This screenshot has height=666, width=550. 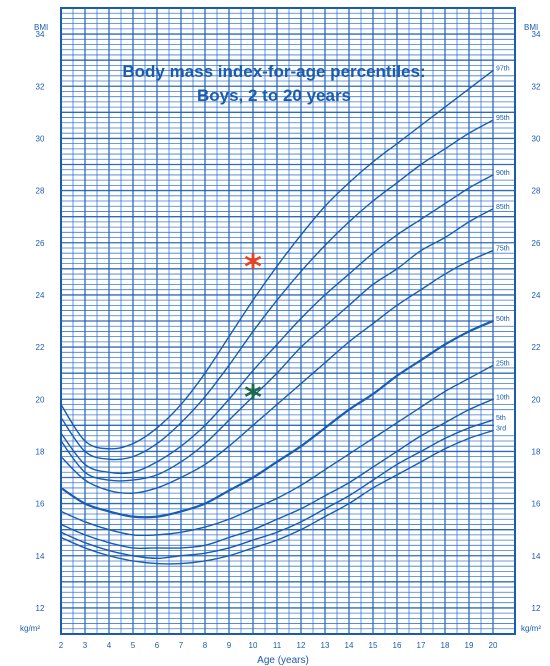 What do you see at coordinates (253, 645) in the screenshot?
I see `x-tick-label: 10` at bounding box center [253, 645].